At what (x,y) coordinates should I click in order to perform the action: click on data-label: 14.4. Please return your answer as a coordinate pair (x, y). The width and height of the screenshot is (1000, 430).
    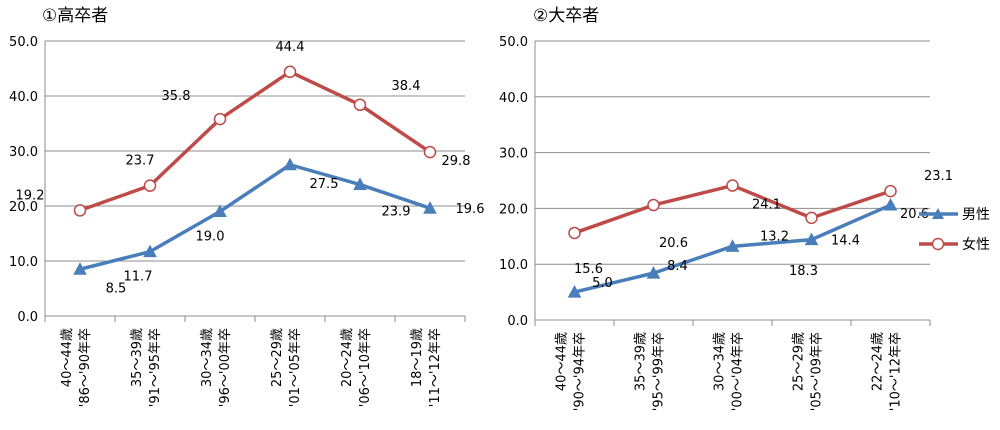
    Looking at the image, I should click on (845, 241).